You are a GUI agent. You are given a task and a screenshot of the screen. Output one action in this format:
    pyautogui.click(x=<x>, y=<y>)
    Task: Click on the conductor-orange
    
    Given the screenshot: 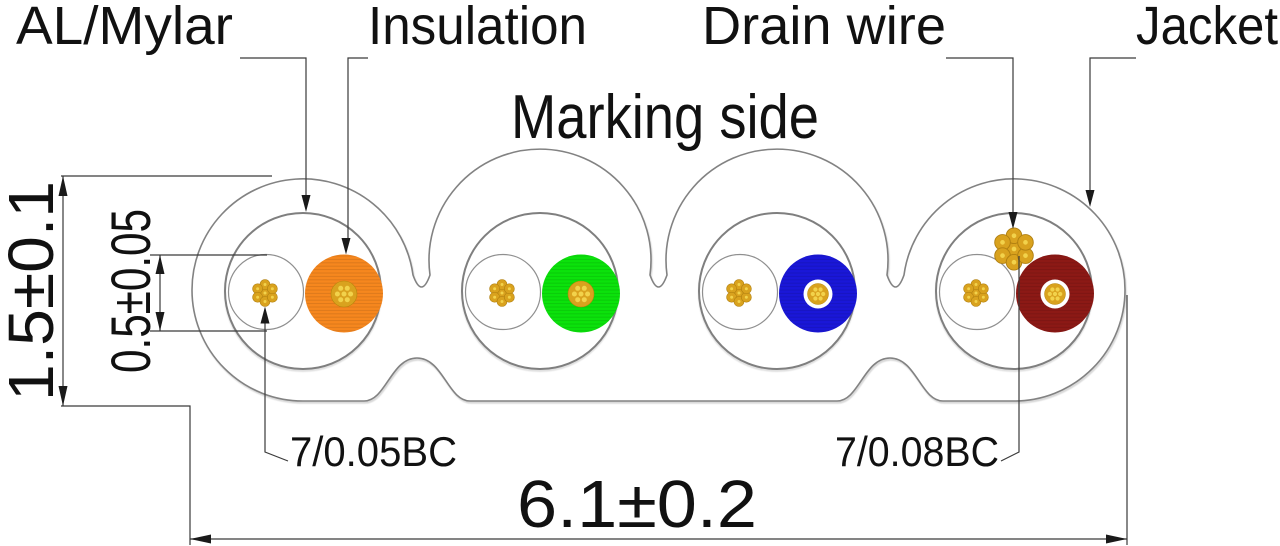 What is the action you would take?
    pyautogui.click(x=344, y=294)
    